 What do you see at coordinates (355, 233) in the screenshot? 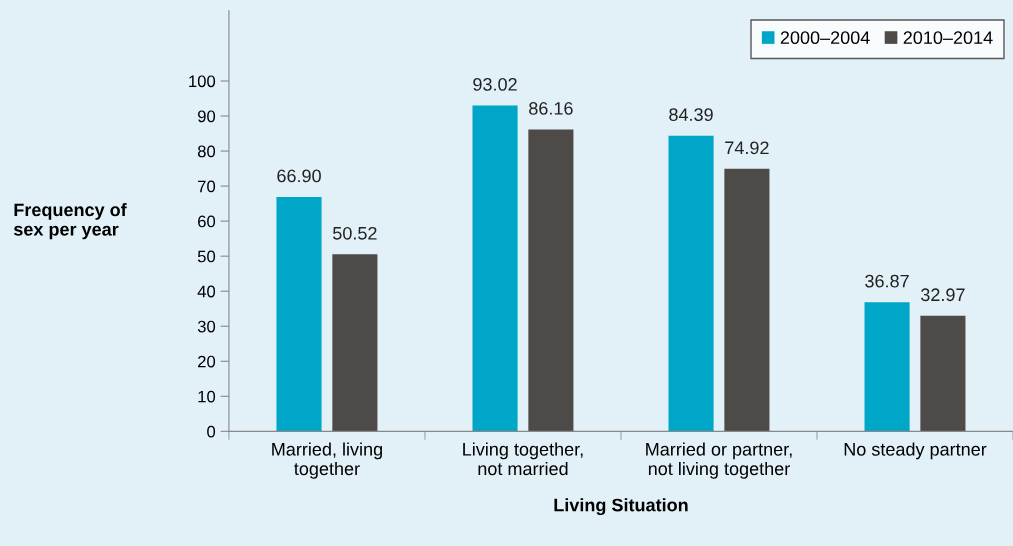
I see `data-label: 50.52` at bounding box center [355, 233].